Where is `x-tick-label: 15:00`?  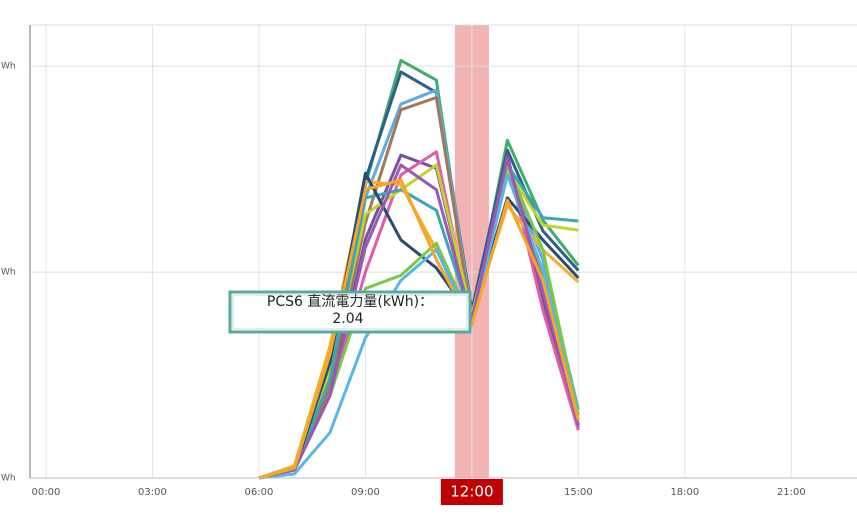 x-tick-label: 15:00 is located at coordinates (578, 492).